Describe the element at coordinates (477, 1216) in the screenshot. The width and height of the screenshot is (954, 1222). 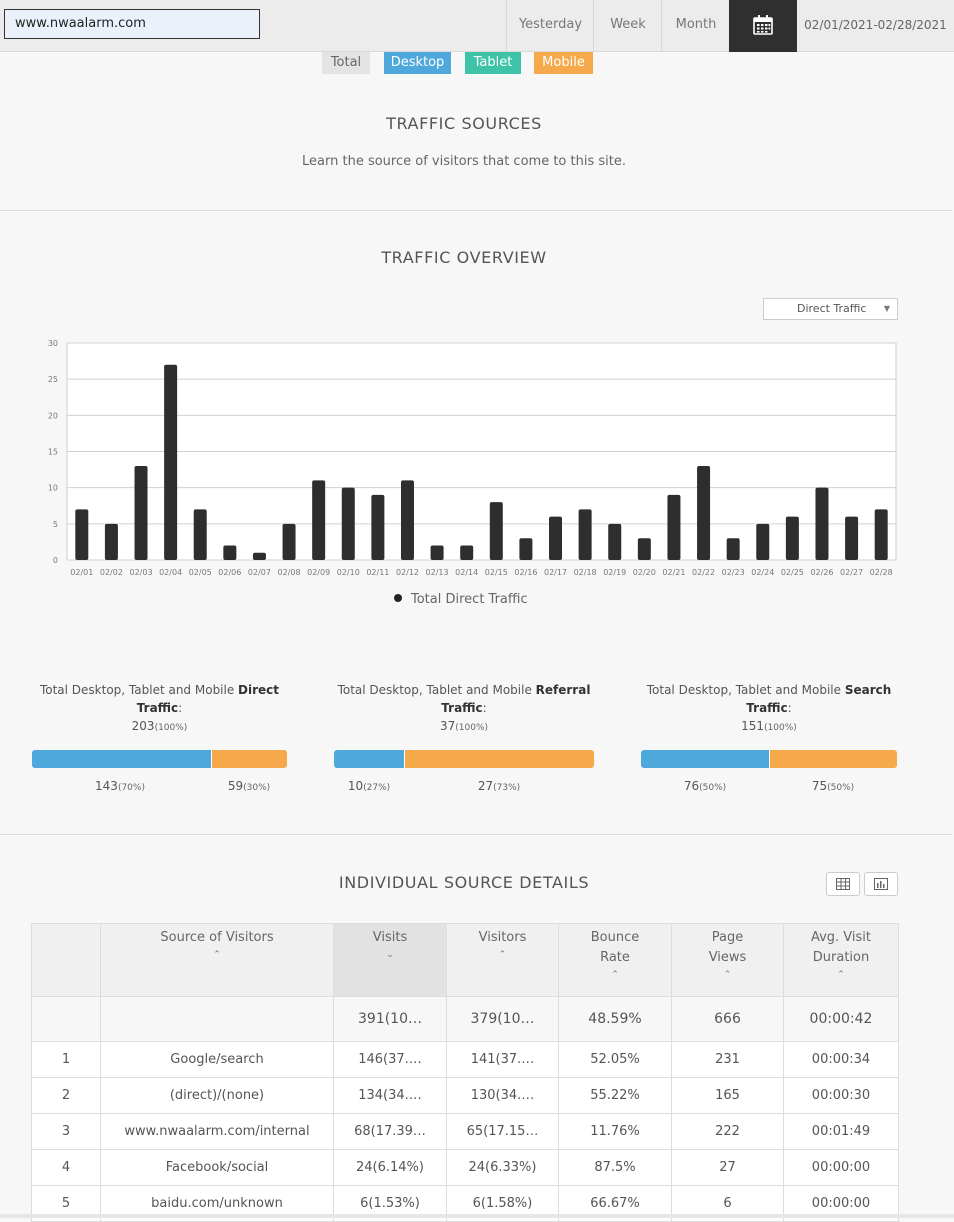
I see `horizontal-scrollbar` at that location.